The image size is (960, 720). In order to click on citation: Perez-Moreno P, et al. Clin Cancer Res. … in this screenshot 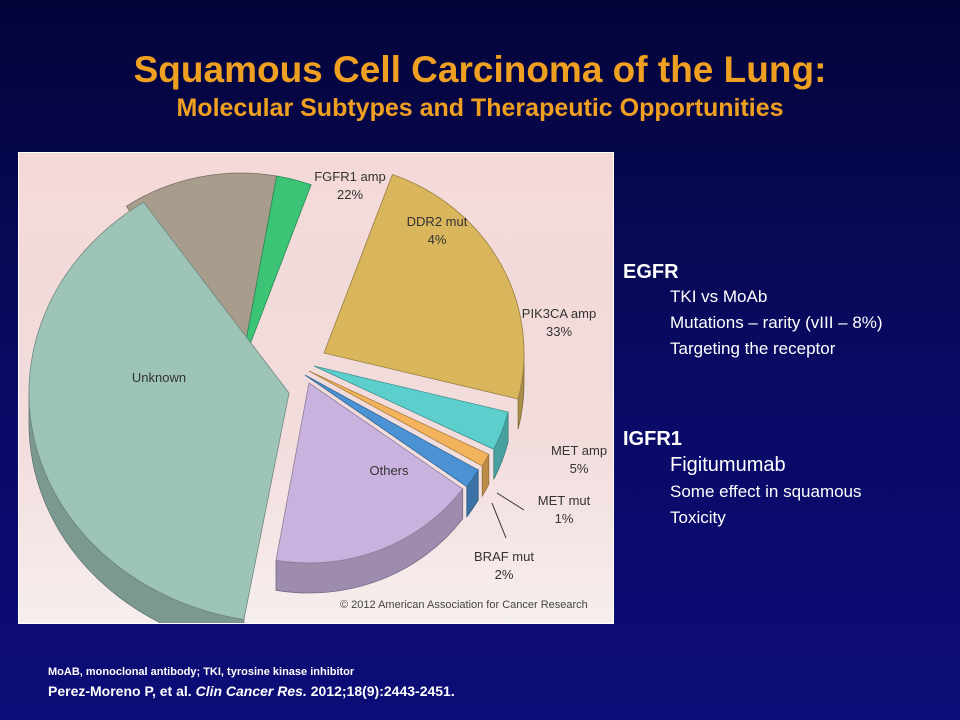, I will do `click(251, 691)`.